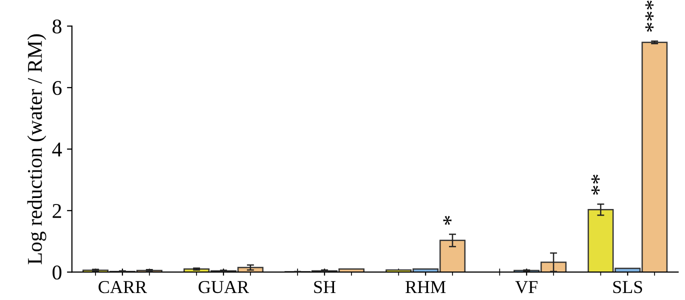 This screenshot has width=685, height=300. Describe the element at coordinates (57, 211) in the screenshot. I see `y-tick-label: 2` at that location.